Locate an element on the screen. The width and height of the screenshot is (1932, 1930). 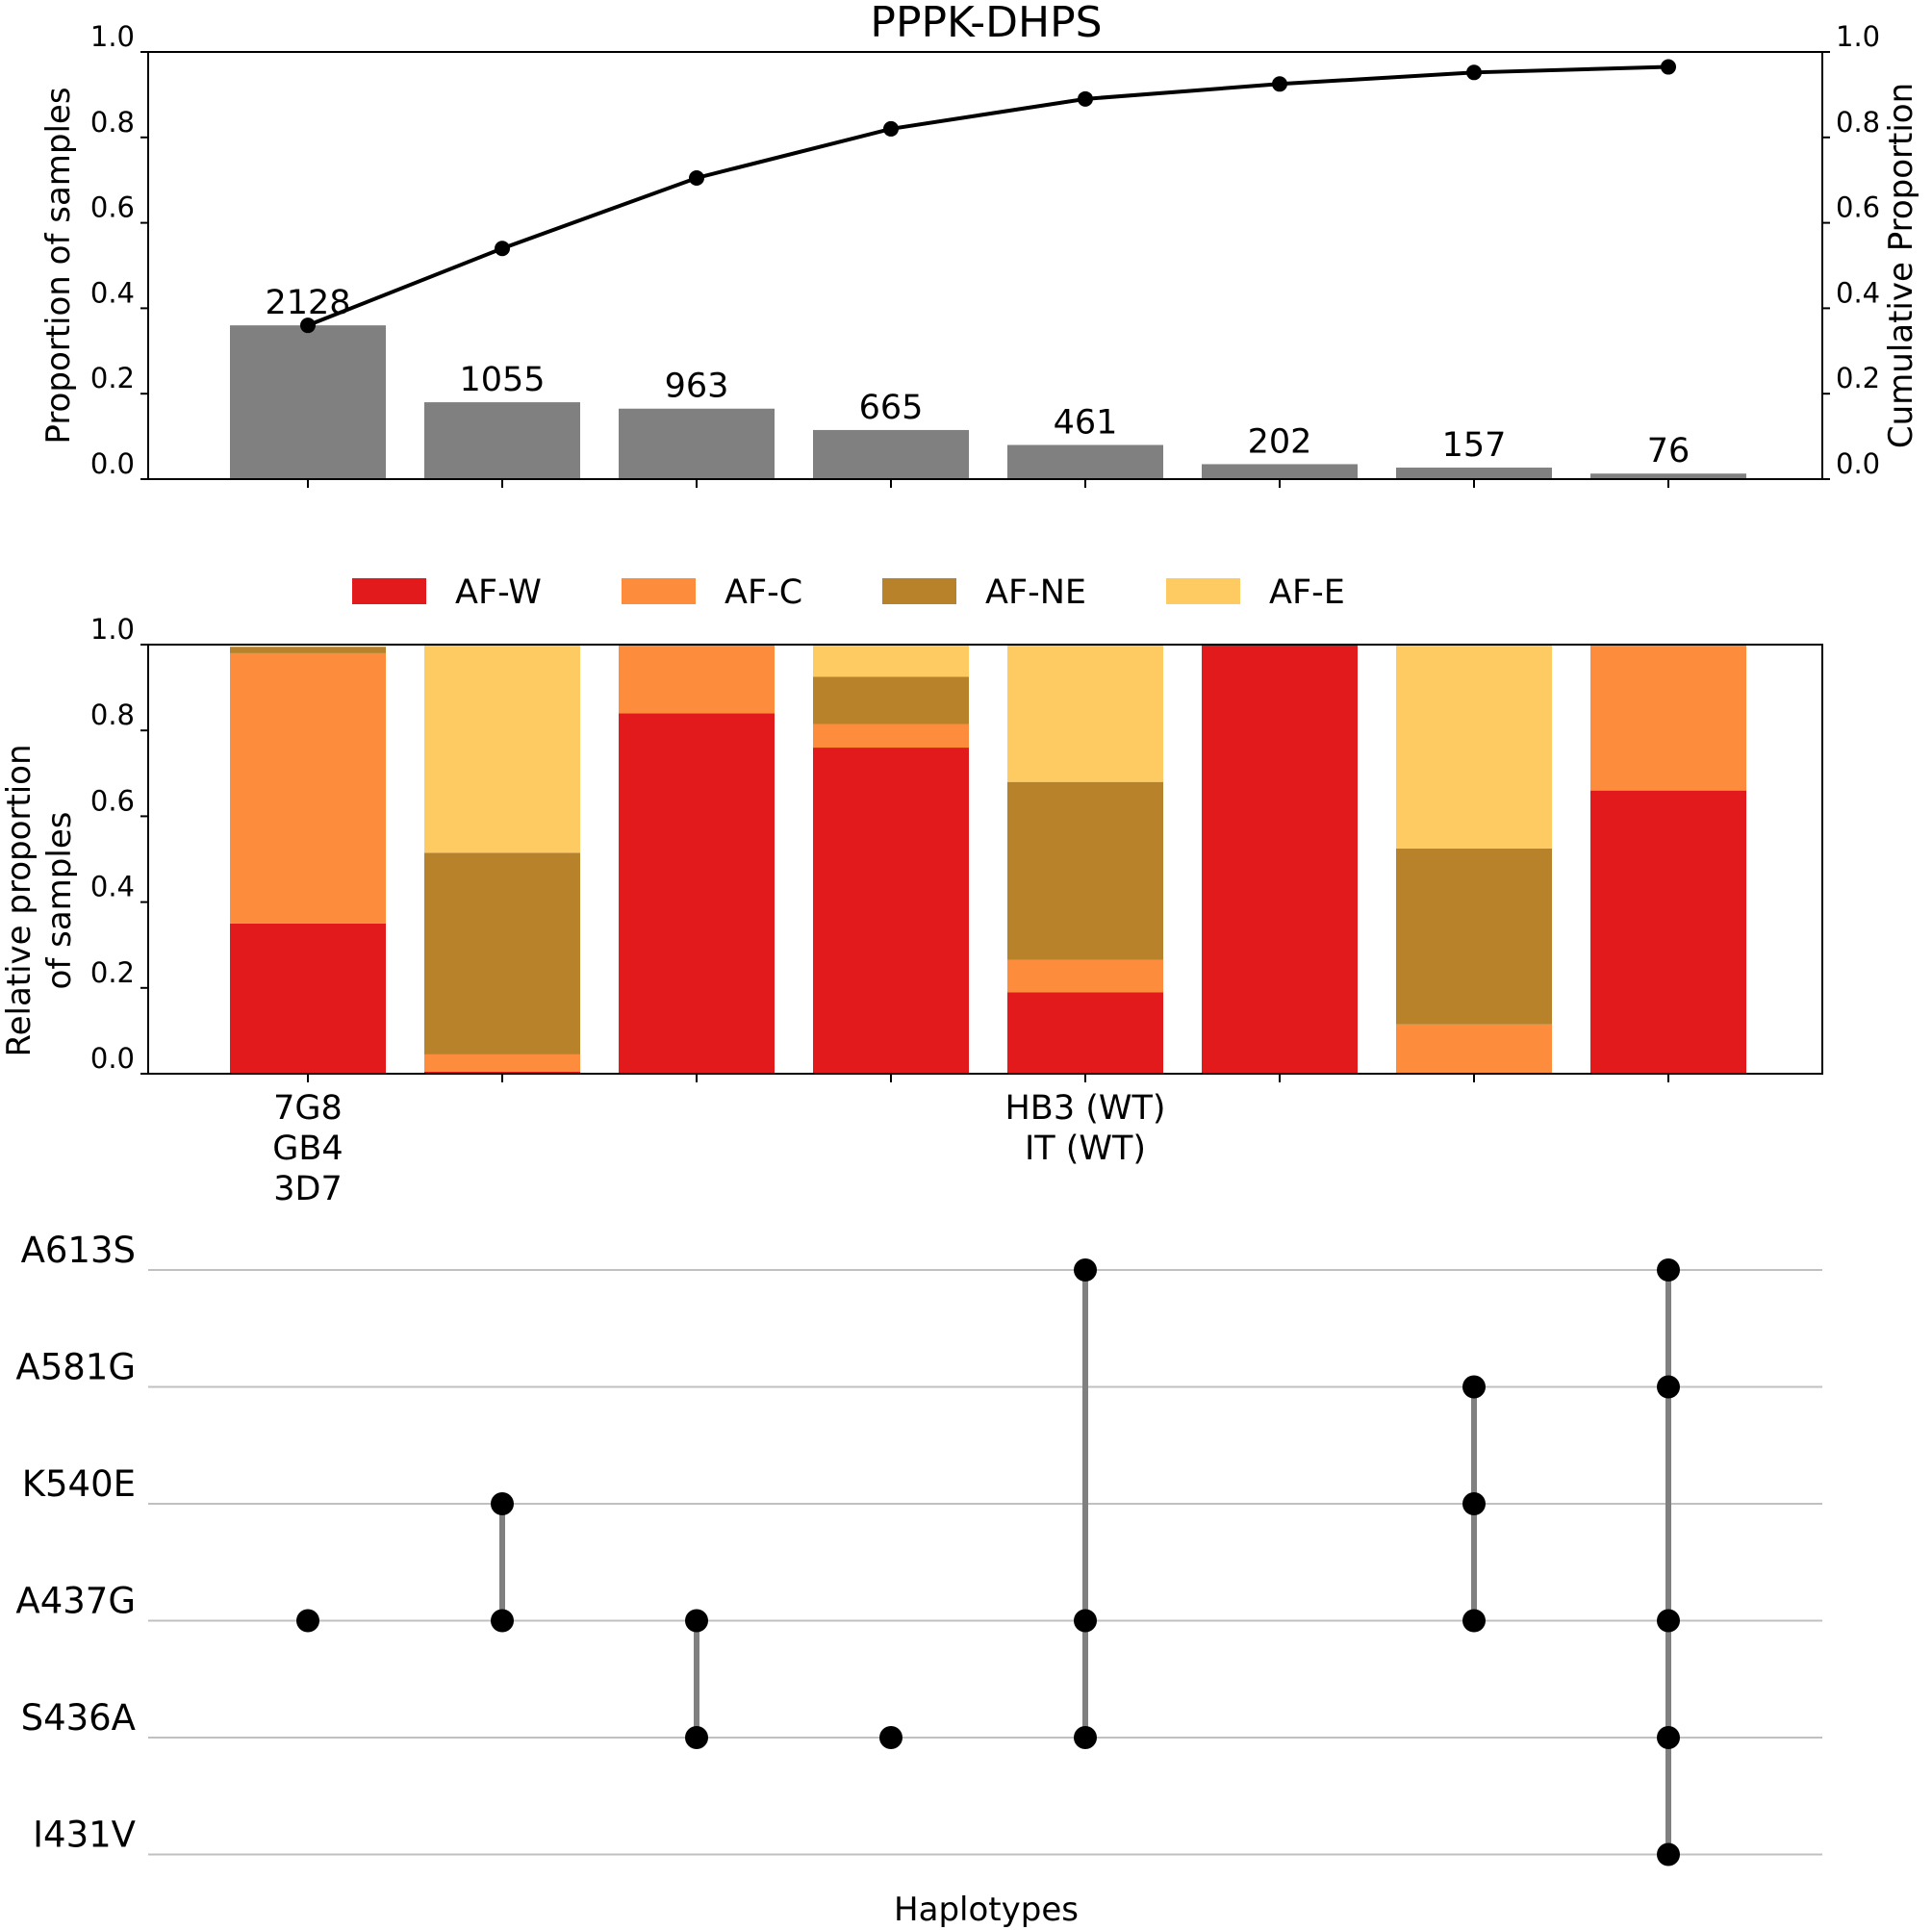
y-axis-label-right: Cumulative Proportion is located at coordinates (1901, 265).